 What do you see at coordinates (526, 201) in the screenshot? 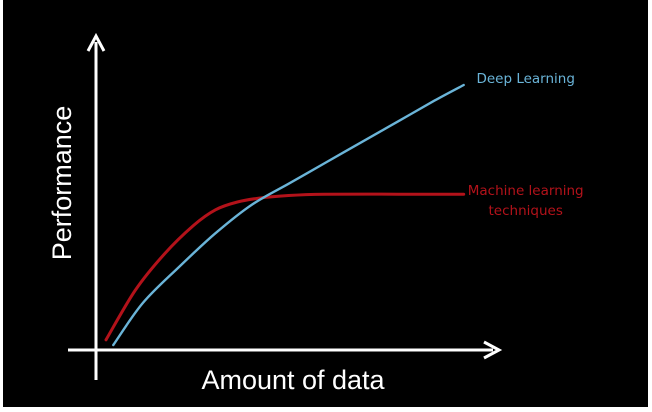
I see `machine-learning-label: Machine learning techniques` at bounding box center [526, 201].